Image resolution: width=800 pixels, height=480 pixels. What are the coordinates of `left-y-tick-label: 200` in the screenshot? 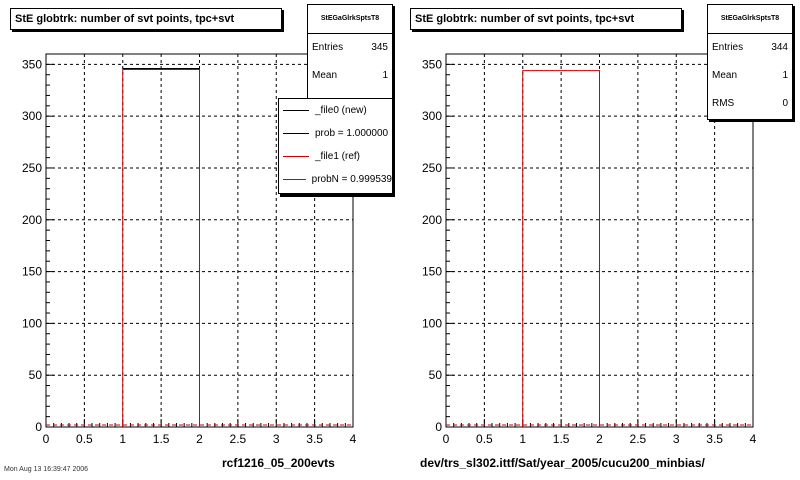 It's located at (32, 220).